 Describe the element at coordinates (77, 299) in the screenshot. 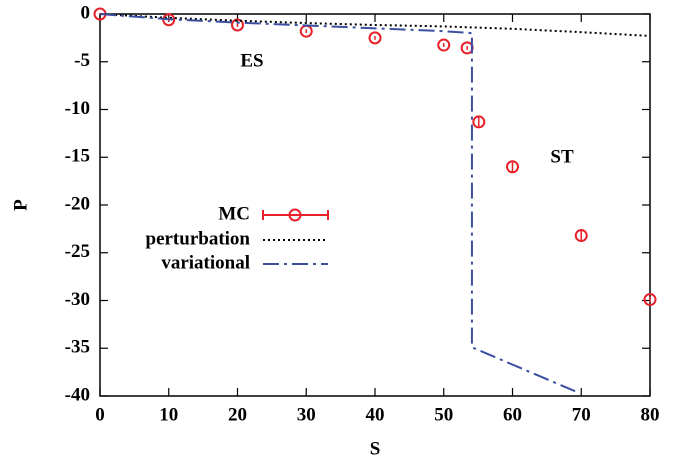

I see `y-tick-label: -30` at that location.